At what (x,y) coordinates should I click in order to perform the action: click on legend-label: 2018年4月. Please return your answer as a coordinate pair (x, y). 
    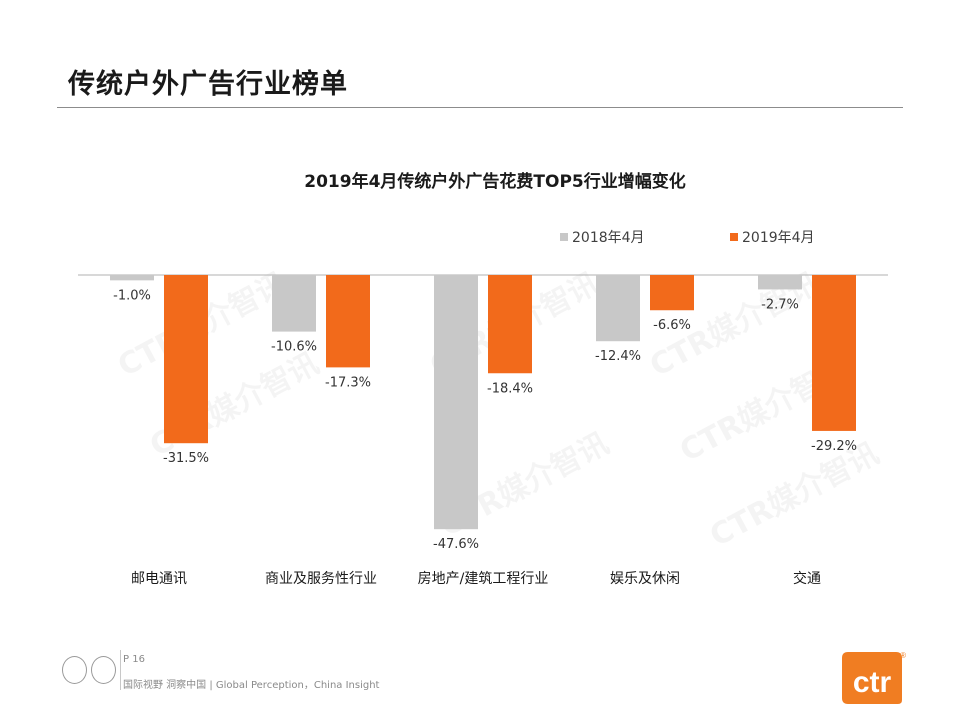
    Looking at the image, I should click on (608, 238).